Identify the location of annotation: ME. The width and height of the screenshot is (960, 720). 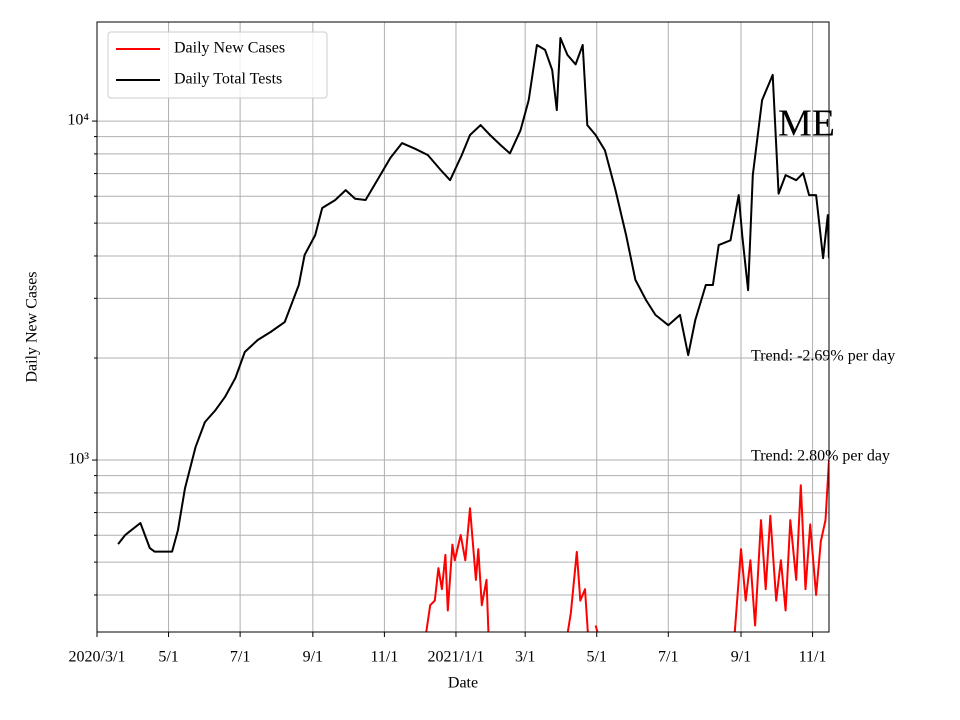
(806, 124).